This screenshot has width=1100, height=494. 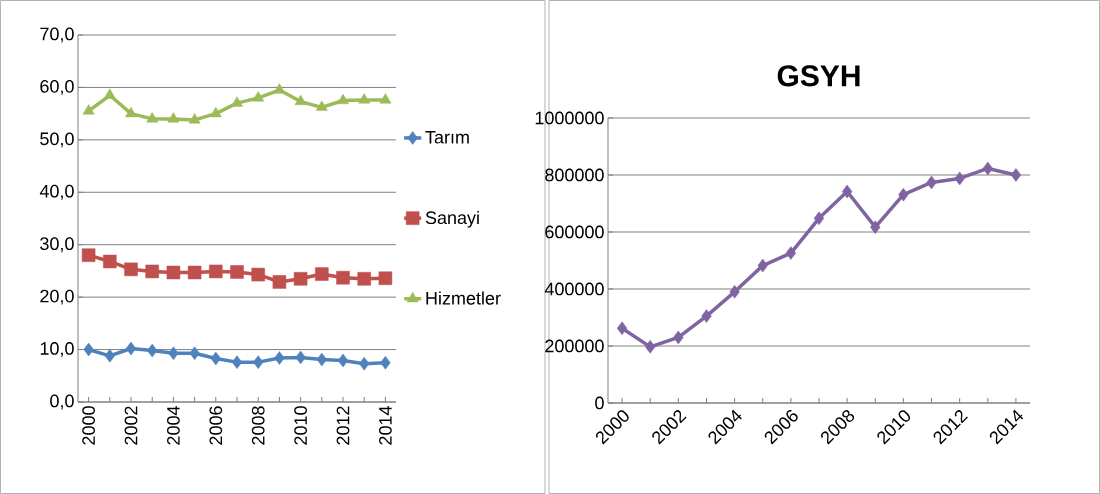 I want to click on x-tick-label: 2014, so click(x=385, y=425).